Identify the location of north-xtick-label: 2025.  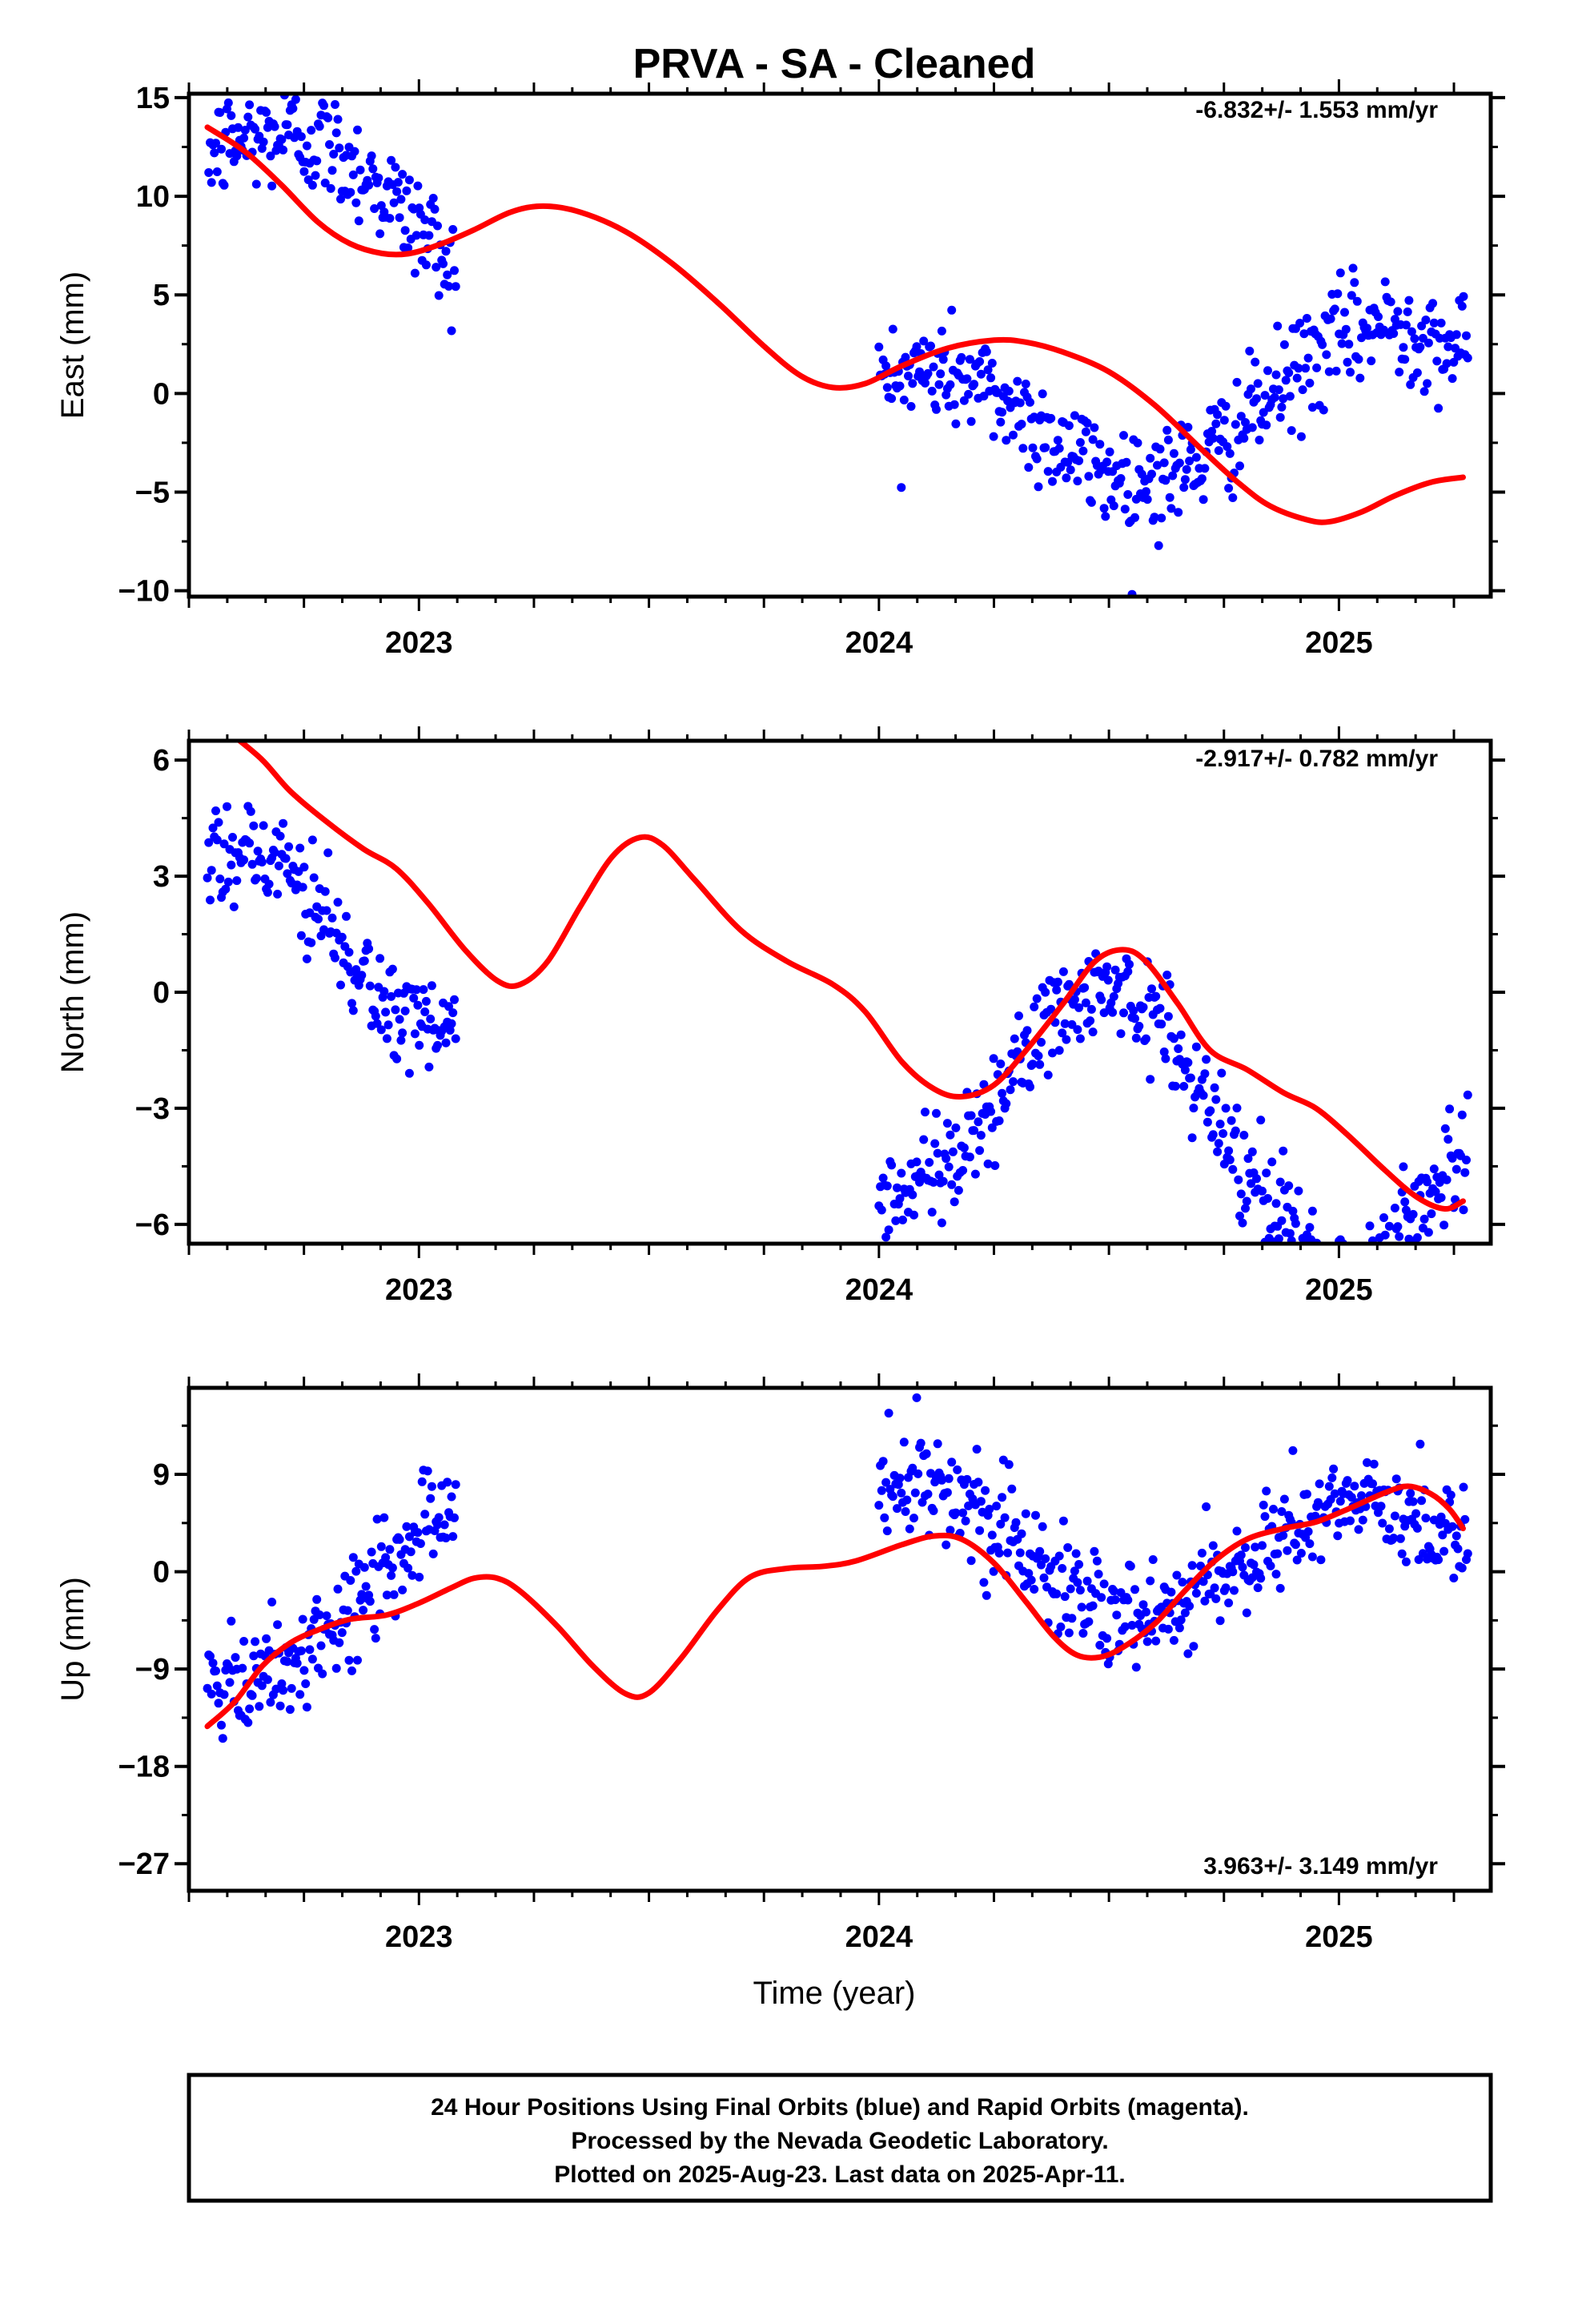
(1339, 1290).